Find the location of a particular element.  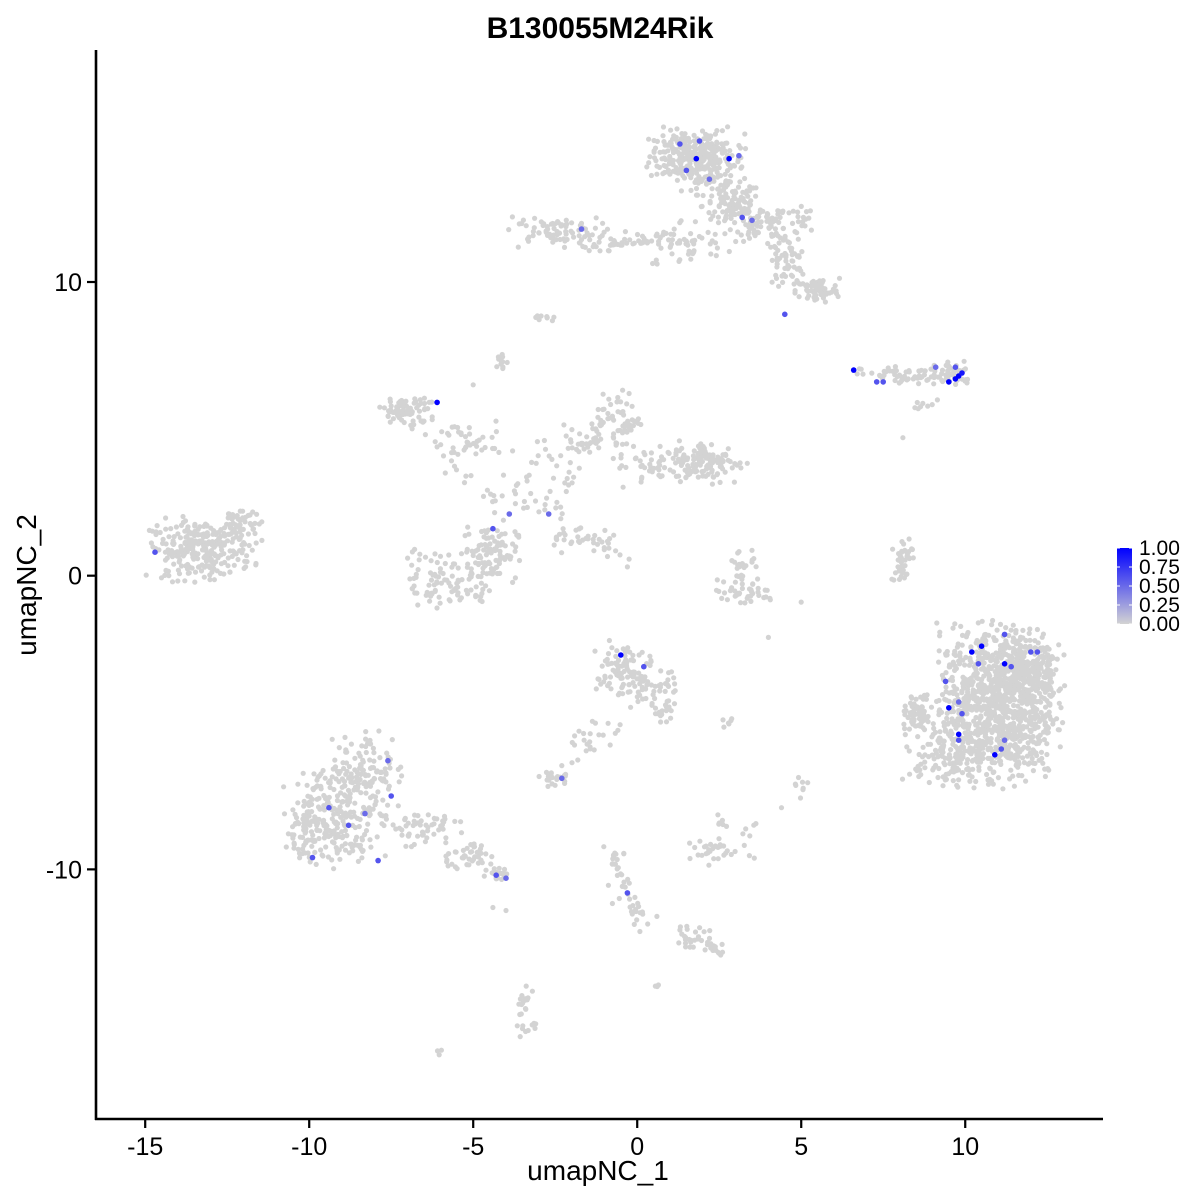

expressing-cell-point is located at coordinates (945, 681).